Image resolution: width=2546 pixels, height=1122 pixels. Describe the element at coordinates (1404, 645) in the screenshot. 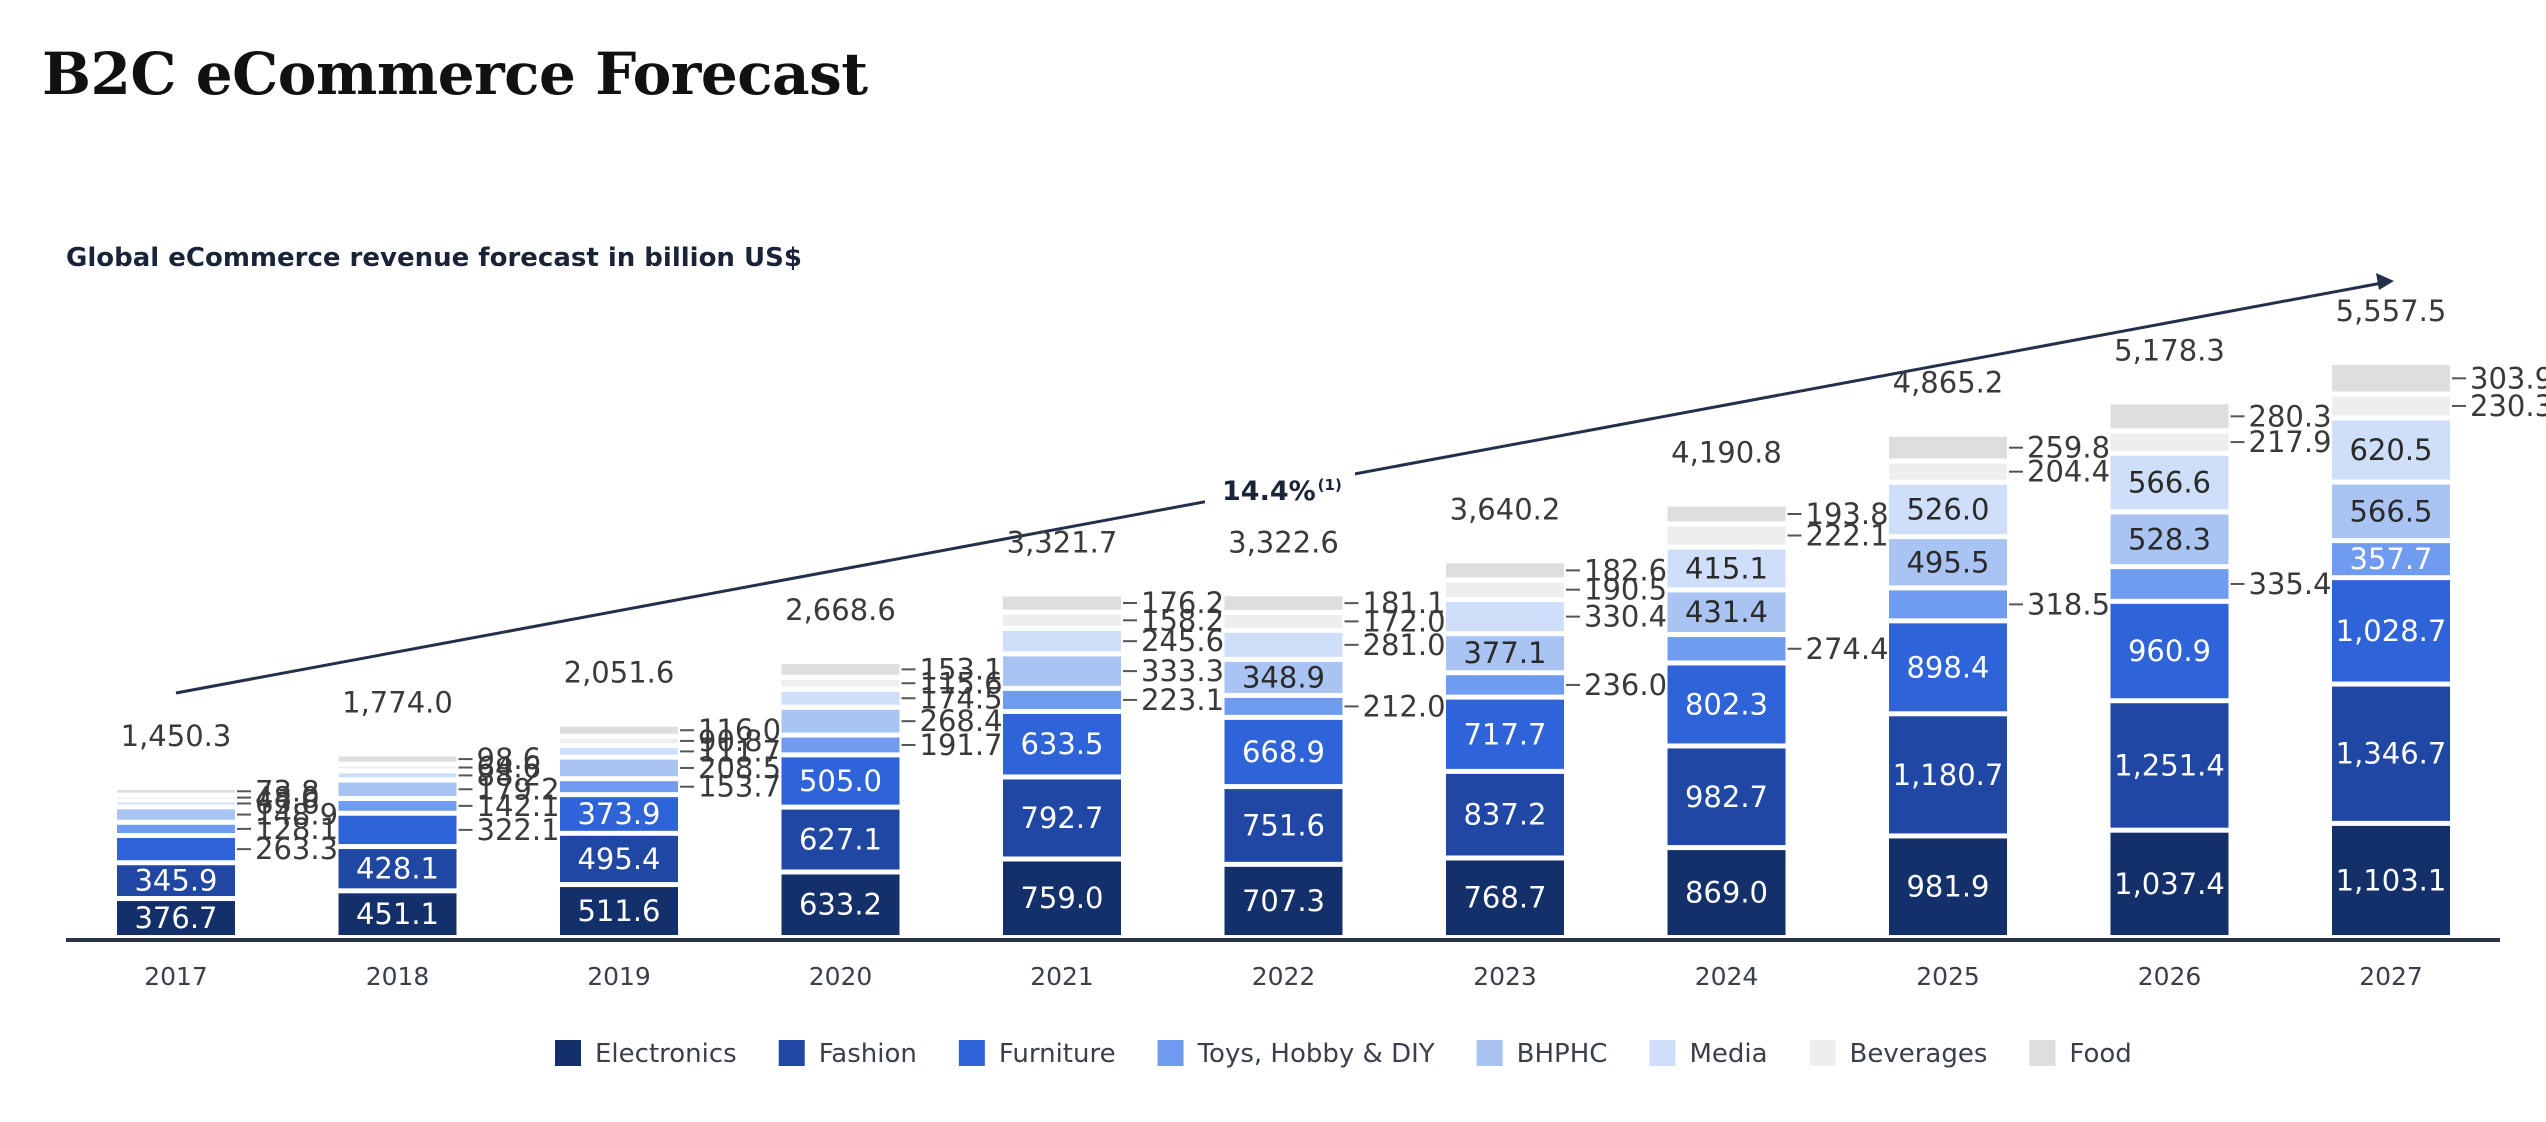

I see `segment-label: 281.0` at that location.